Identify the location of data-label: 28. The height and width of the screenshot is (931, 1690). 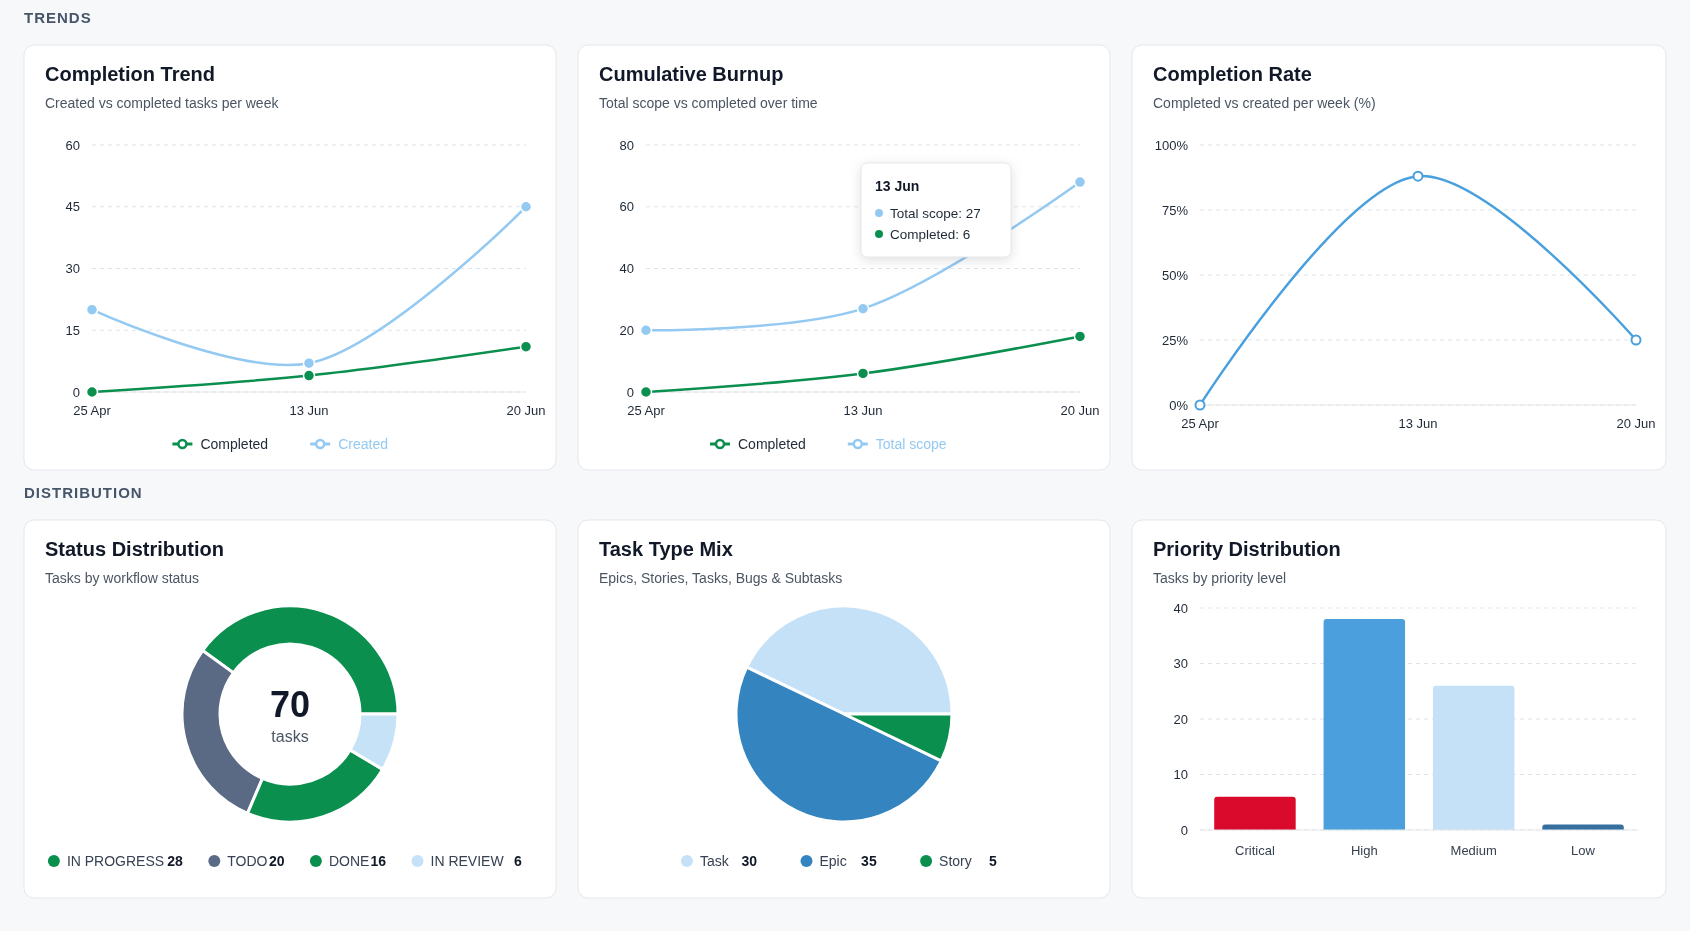
(175, 860).